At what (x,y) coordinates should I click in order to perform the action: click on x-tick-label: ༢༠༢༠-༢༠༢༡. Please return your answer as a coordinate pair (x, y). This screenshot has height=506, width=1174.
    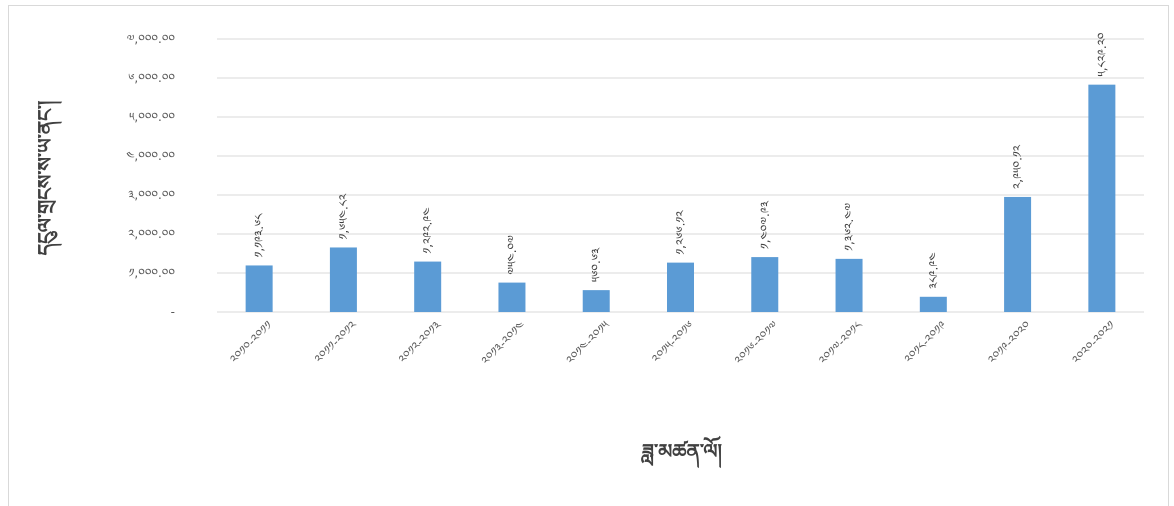
    Looking at the image, I should click on (1093, 342).